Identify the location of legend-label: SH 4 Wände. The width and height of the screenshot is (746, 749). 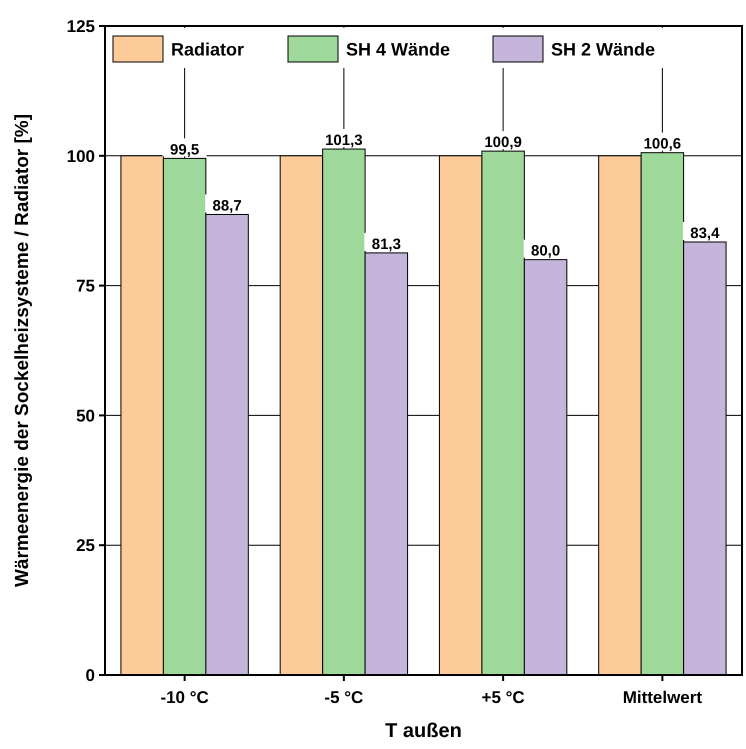
(398, 49).